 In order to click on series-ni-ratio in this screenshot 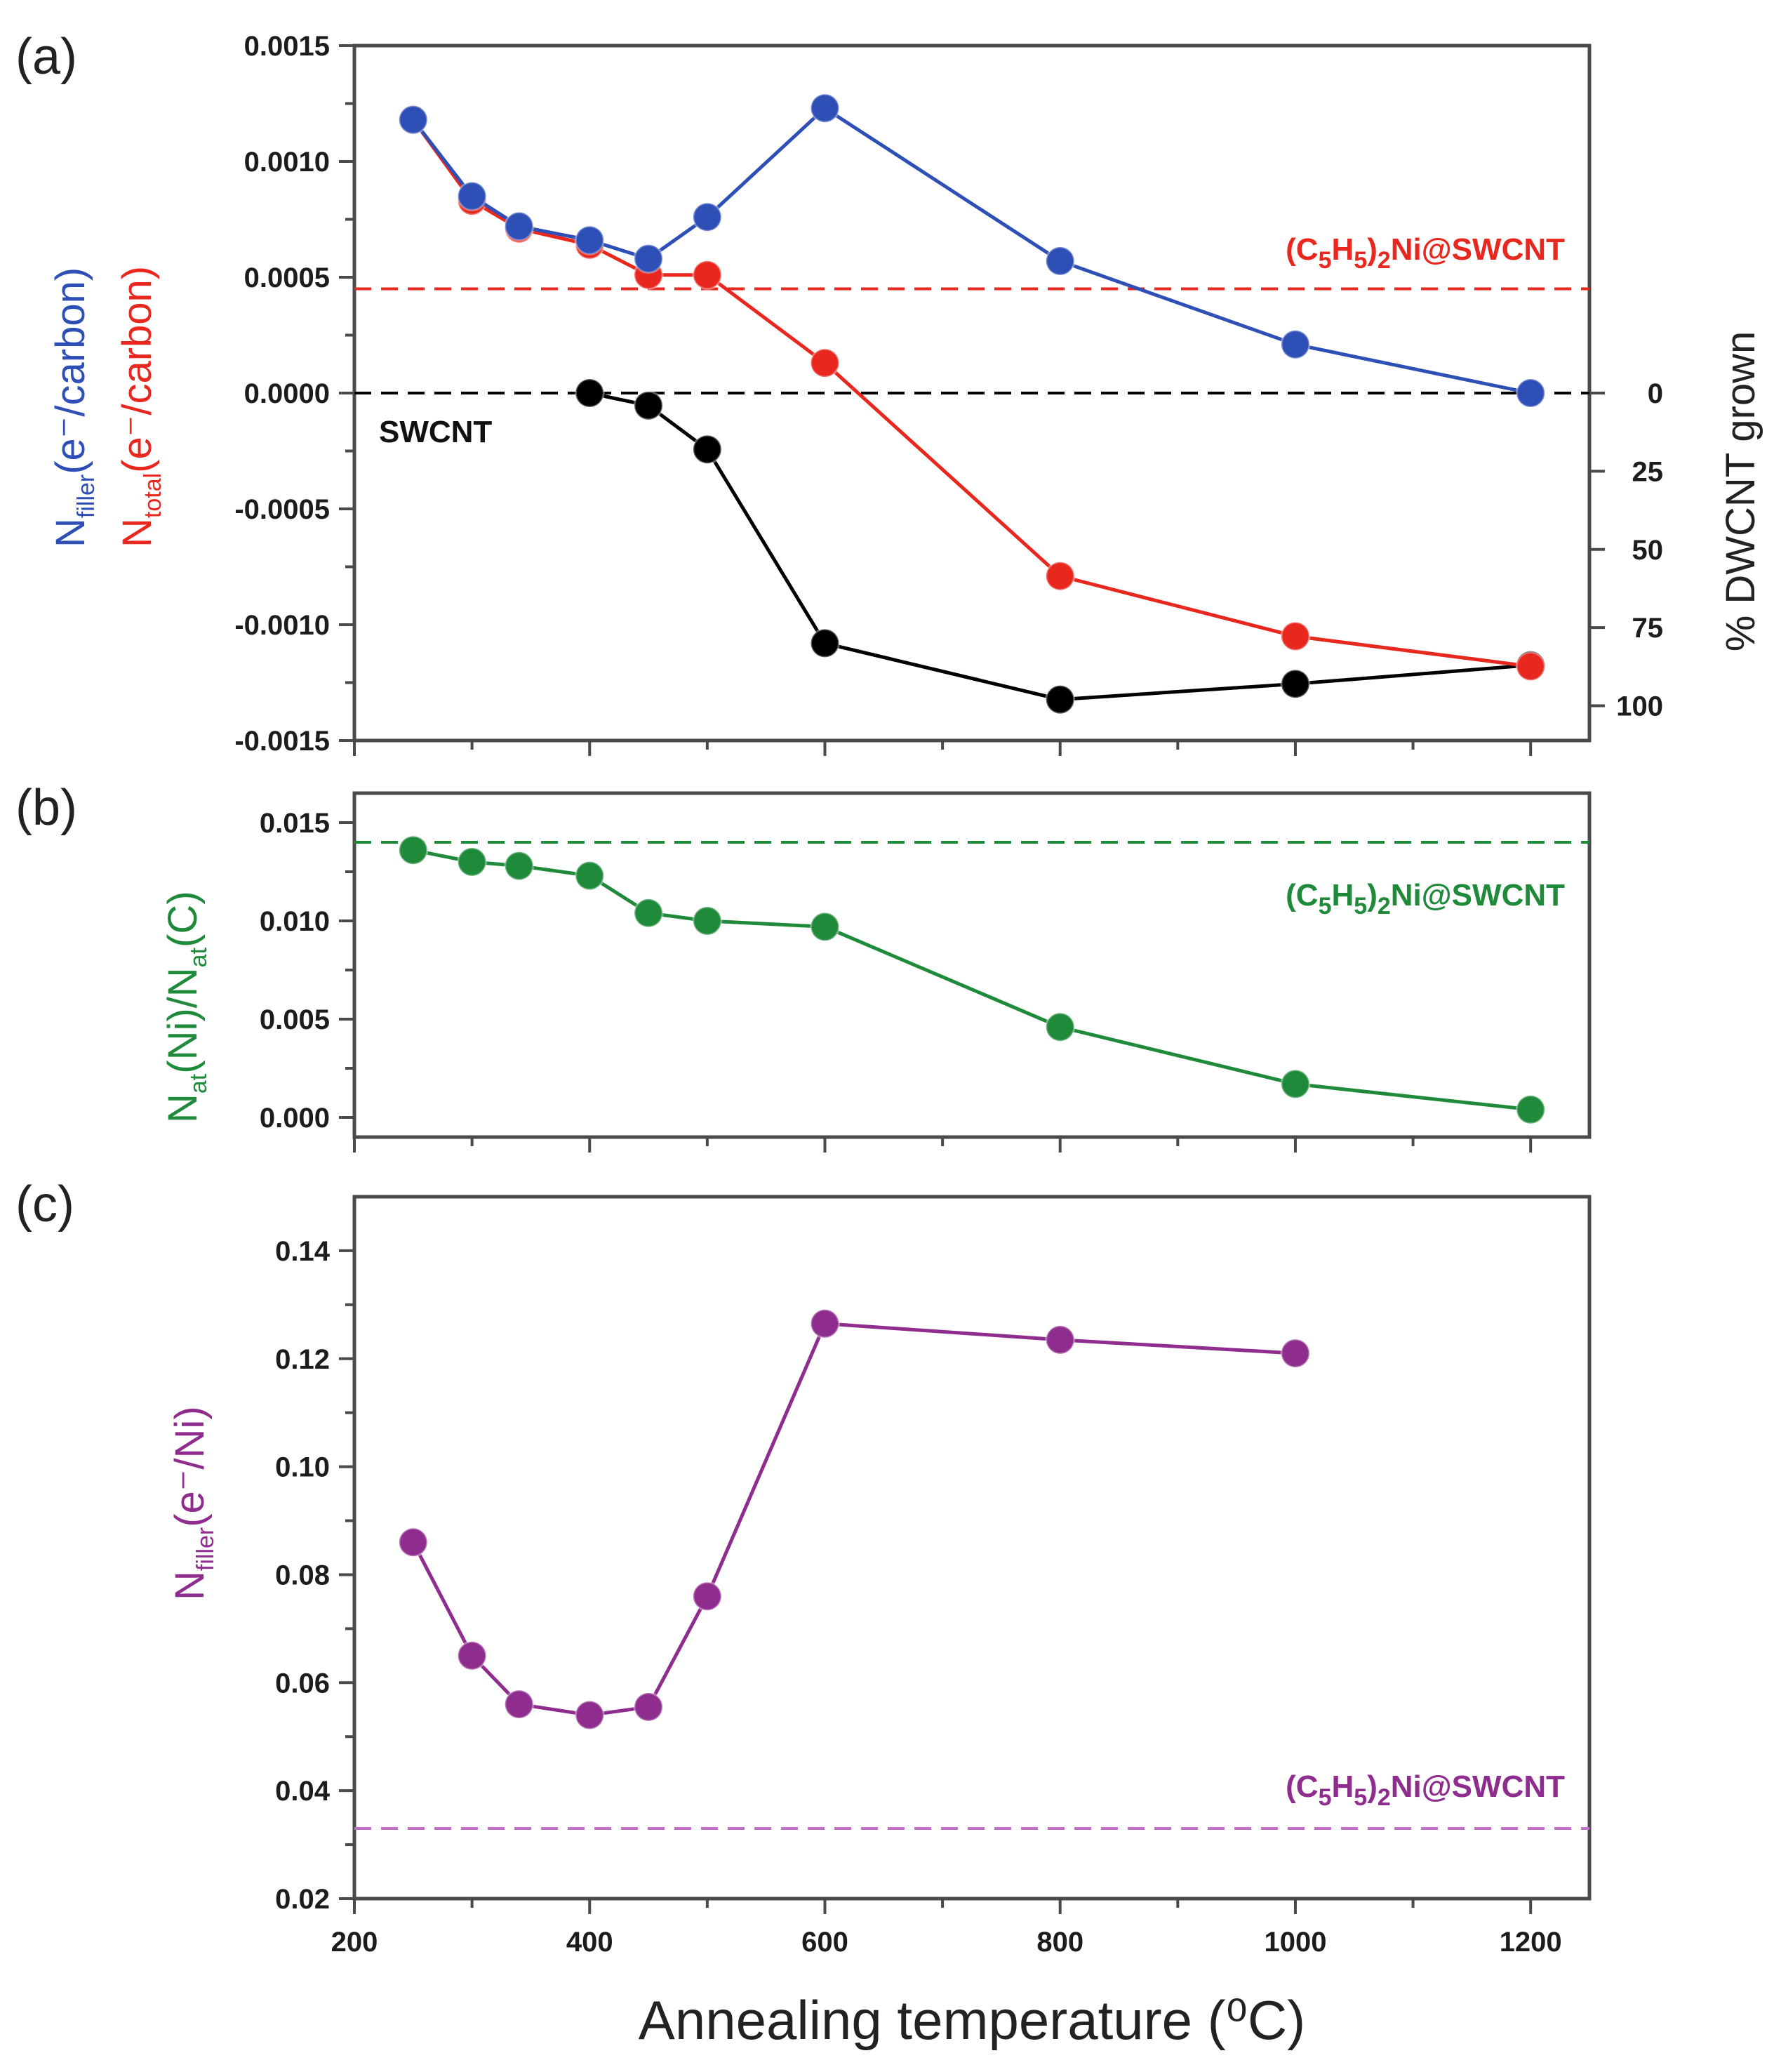, I will do `click(972, 980)`.